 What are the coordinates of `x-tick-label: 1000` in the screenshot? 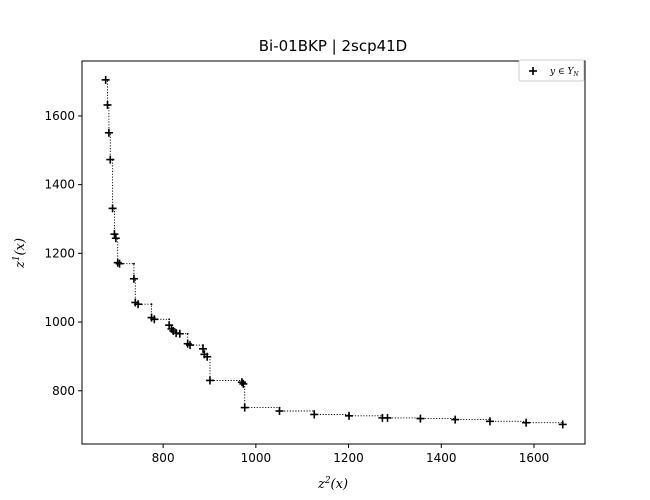 It's located at (256, 458).